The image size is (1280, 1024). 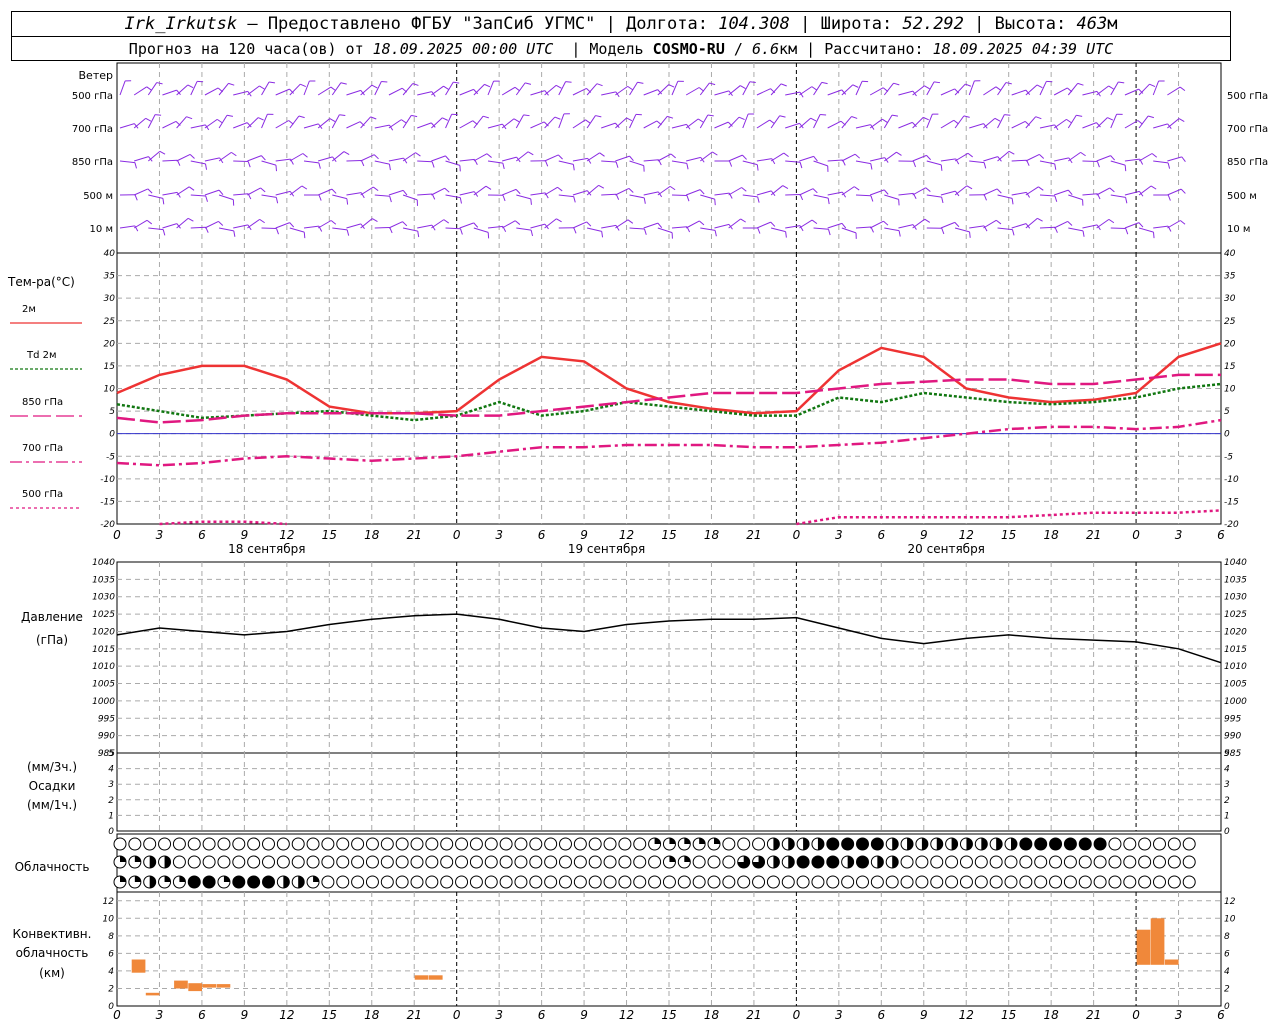 What do you see at coordinates (29, 309) in the screenshot?
I see `temp-legend-label: 2м` at bounding box center [29, 309].